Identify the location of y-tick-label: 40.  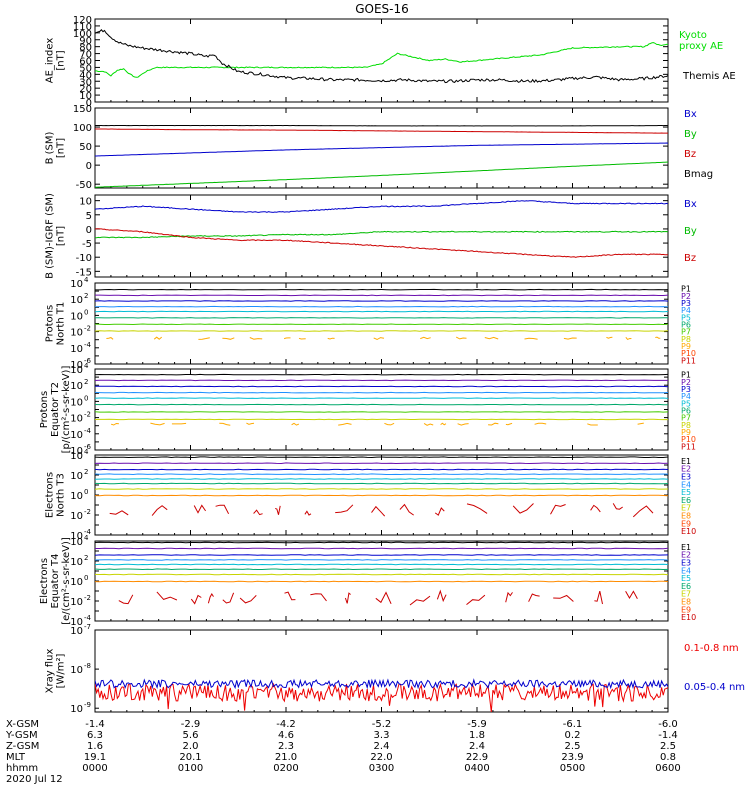
(85, 75).